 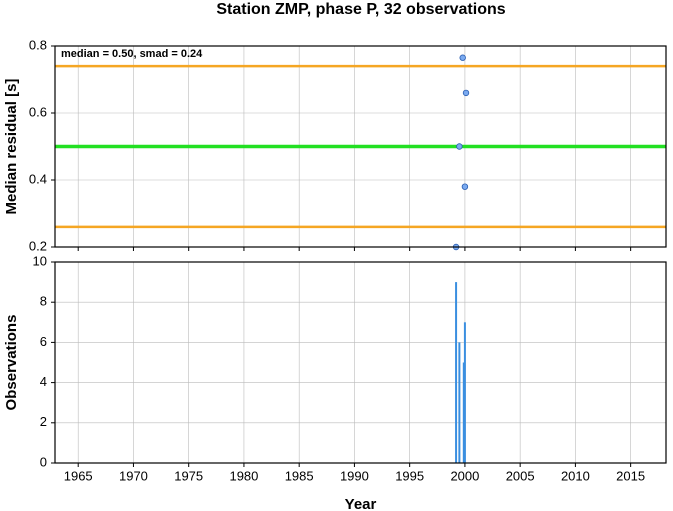 What do you see at coordinates (38, 245) in the screenshot?
I see `y-tick-label: 0.2` at bounding box center [38, 245].